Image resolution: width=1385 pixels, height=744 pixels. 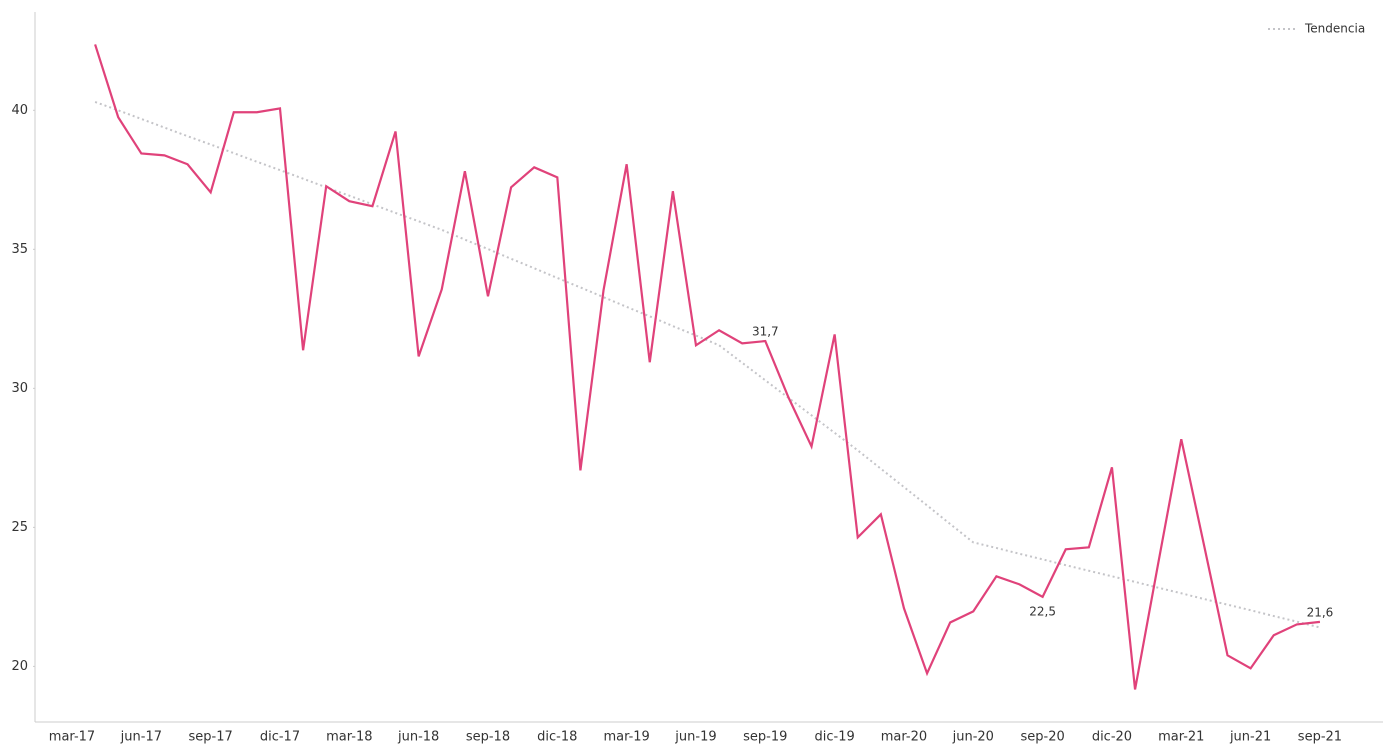 I want to click on x-tick-label: mar-18, so click(x=349, y=737).